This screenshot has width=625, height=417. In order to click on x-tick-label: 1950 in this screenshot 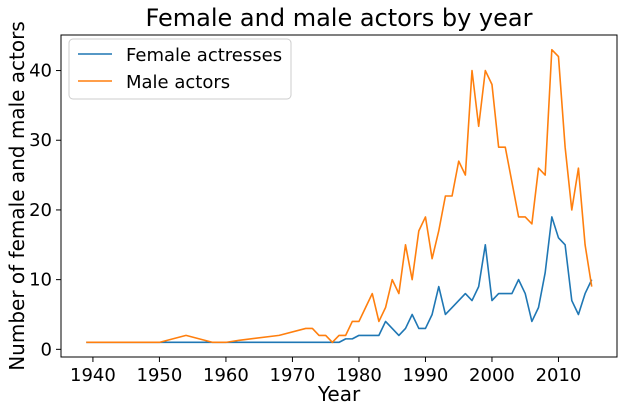, I will do `click(160, 375)`.